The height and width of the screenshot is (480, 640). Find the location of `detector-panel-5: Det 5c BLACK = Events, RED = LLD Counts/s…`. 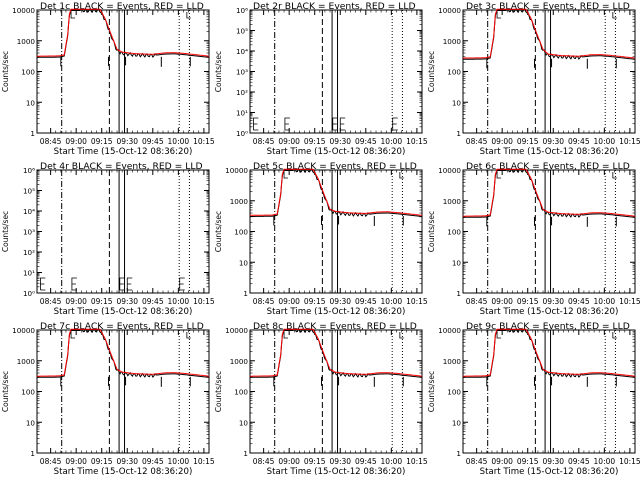

detector-panel-5: Det 5c BLACK = Events, RED = LLD Counts/s… is located at coordinates (321, 239).